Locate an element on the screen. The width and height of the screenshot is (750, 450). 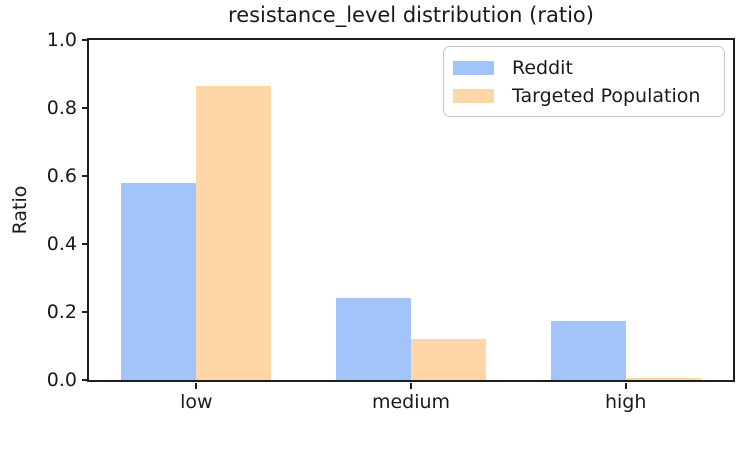
legend-swatch-reddit is located at coordinates (473, 68).